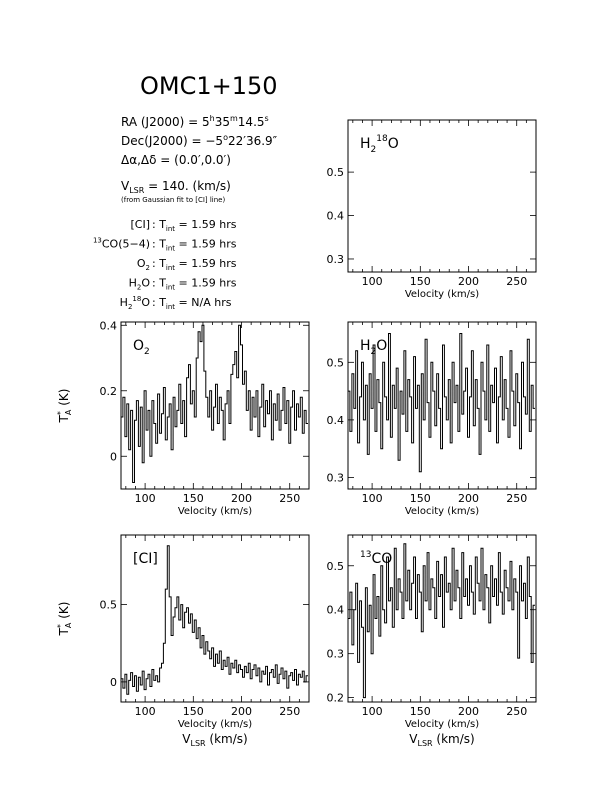  Describe the element at coordinates (145, 498) in the screenshot. I see `o2-xtick-label: 100` at that location.